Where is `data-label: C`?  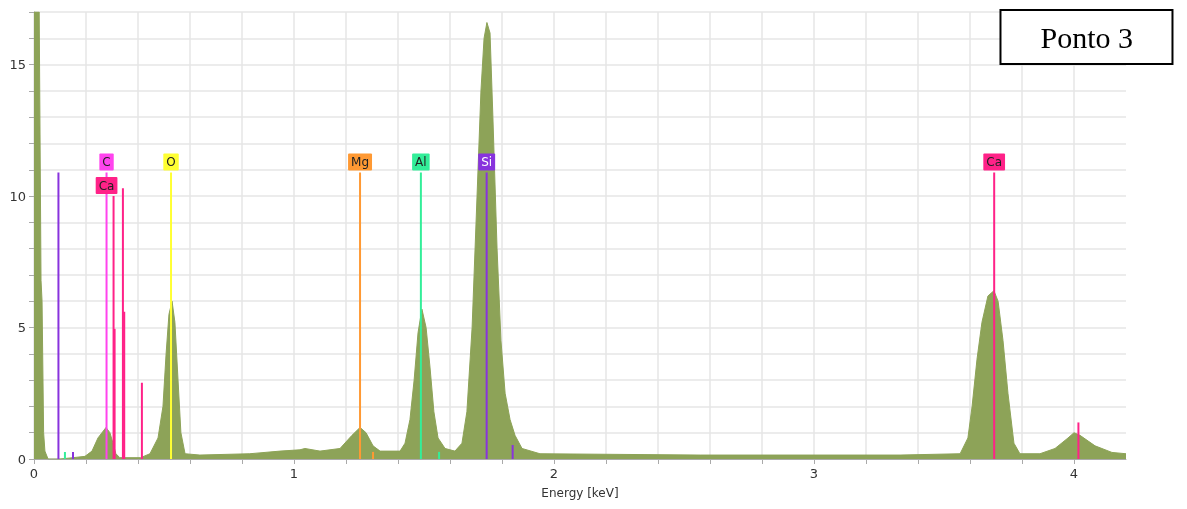
data-label: C is located at coordinates (106, 162).